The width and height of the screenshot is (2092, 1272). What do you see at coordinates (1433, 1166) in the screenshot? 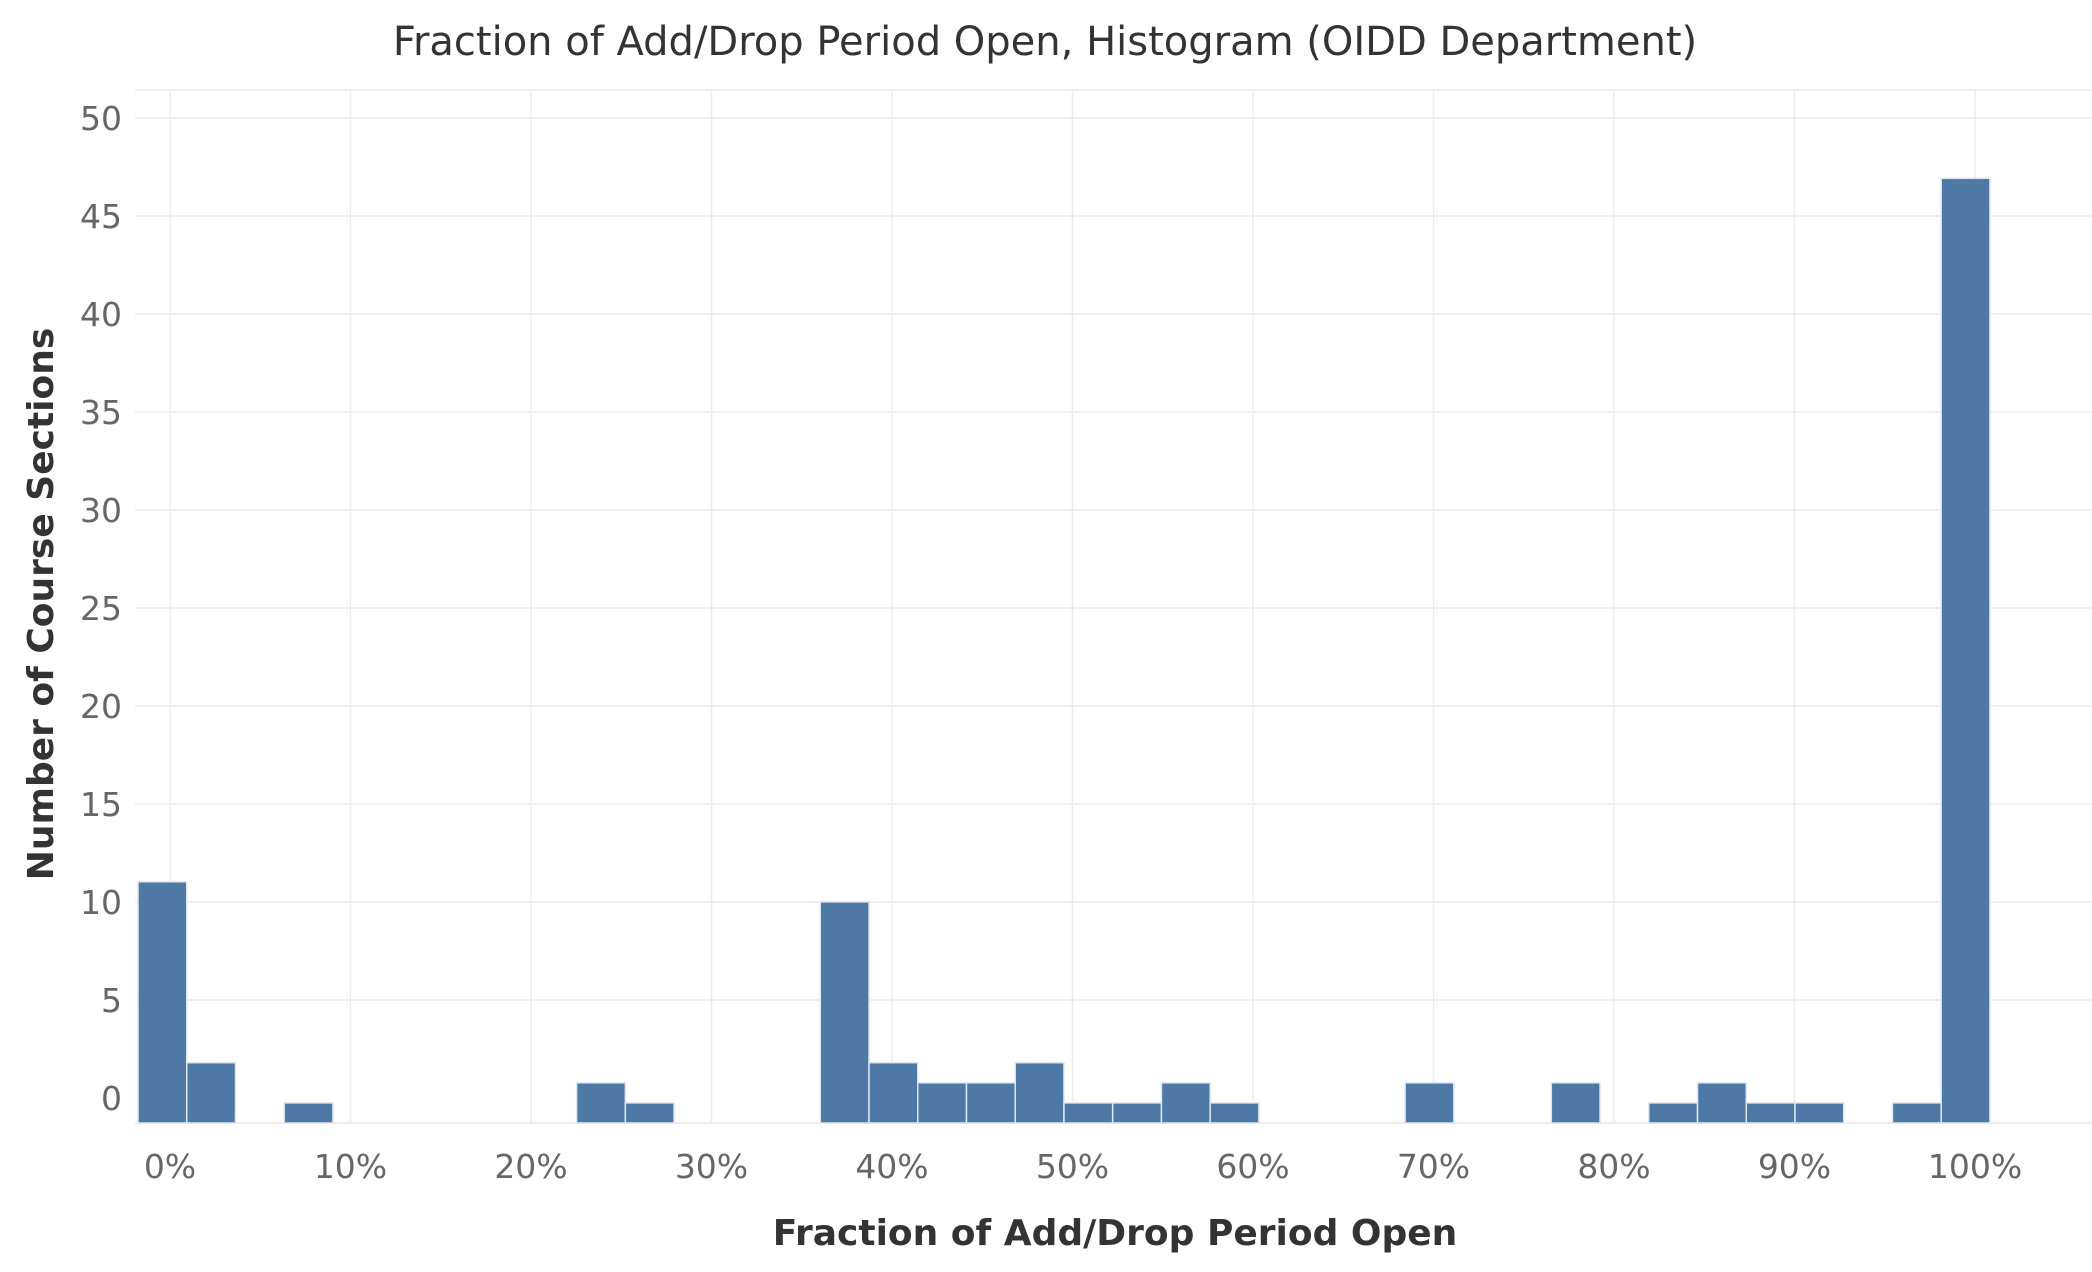
I see `x-tick-label: 70%` at bounding box center [1433, 1166].